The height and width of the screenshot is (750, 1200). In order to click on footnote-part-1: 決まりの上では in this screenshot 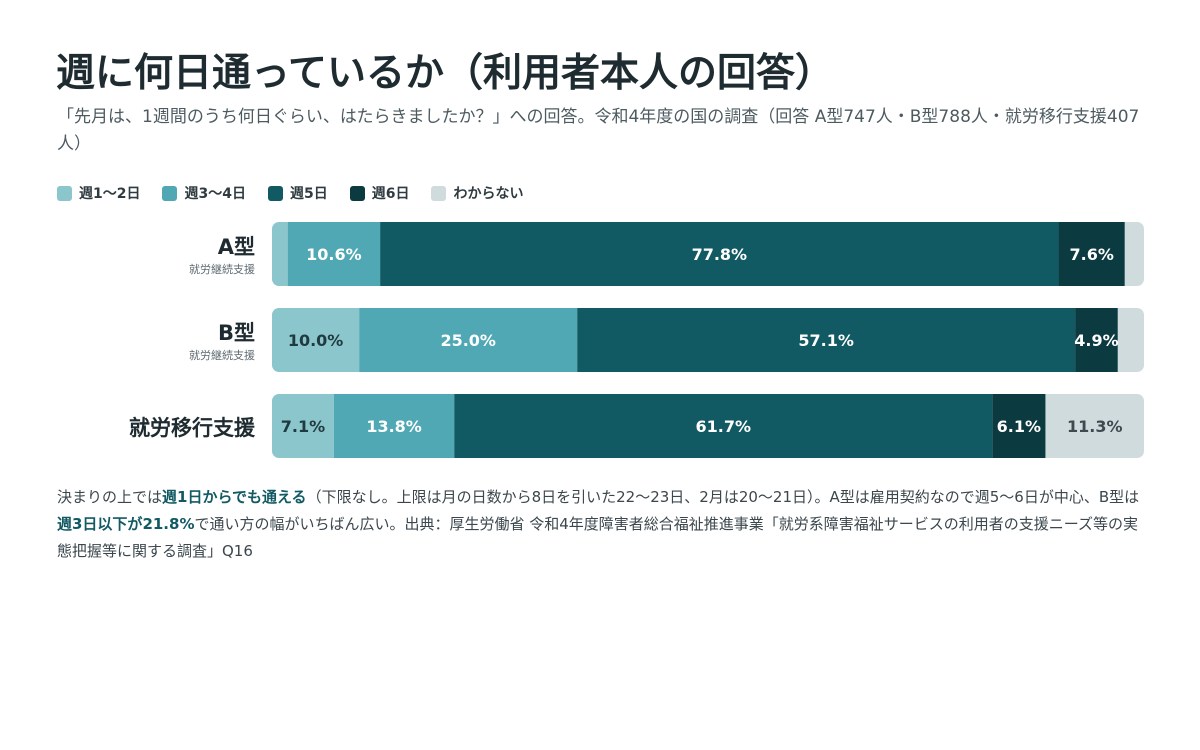, I will do `click(110, 497)`.